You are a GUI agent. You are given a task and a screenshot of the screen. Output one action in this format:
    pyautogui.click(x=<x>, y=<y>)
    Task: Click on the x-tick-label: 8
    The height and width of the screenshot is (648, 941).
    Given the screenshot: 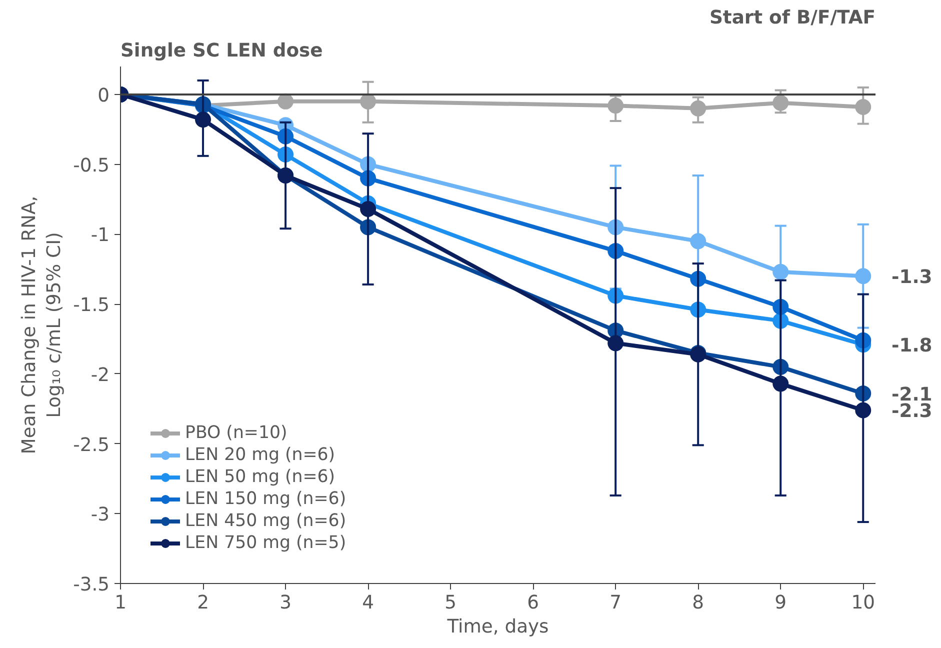 What is the action you would take?
    pyautogui.click(x=698, y=603)
    